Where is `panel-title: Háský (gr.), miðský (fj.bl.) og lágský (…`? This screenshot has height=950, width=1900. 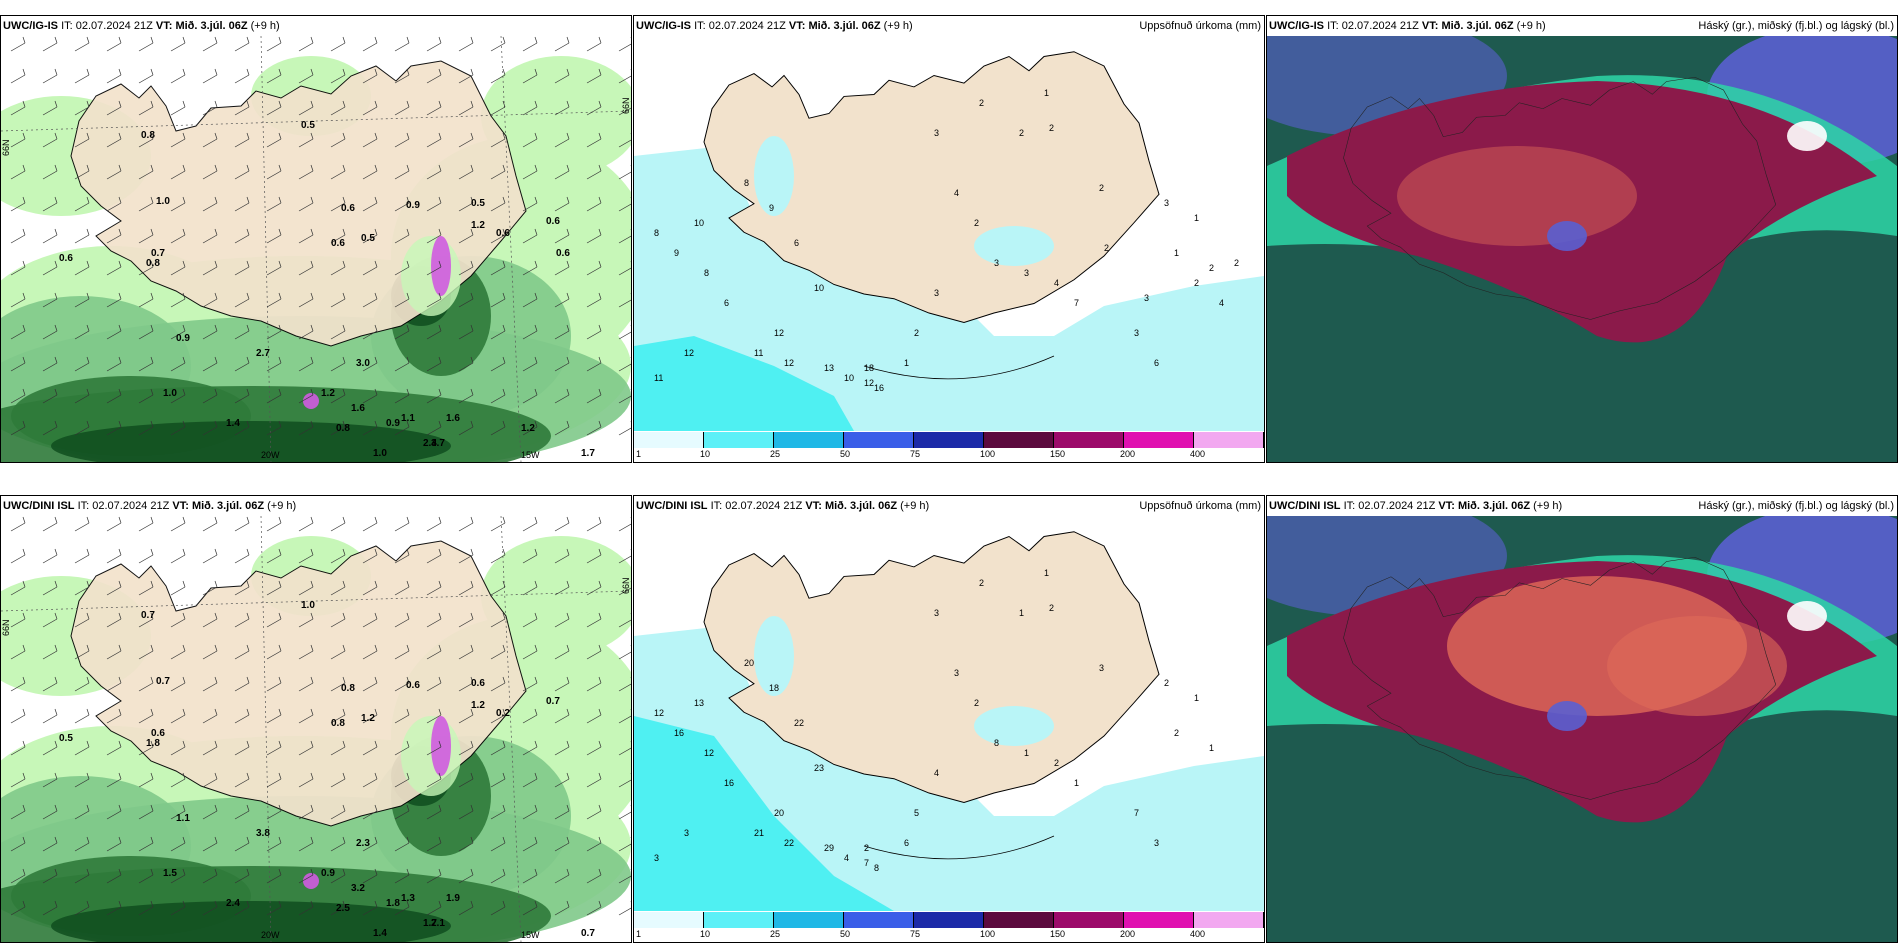 panel-title: Háský (gr.), miðský (fj.bl.) og lágský (… is located at coordinates (1796, 26).